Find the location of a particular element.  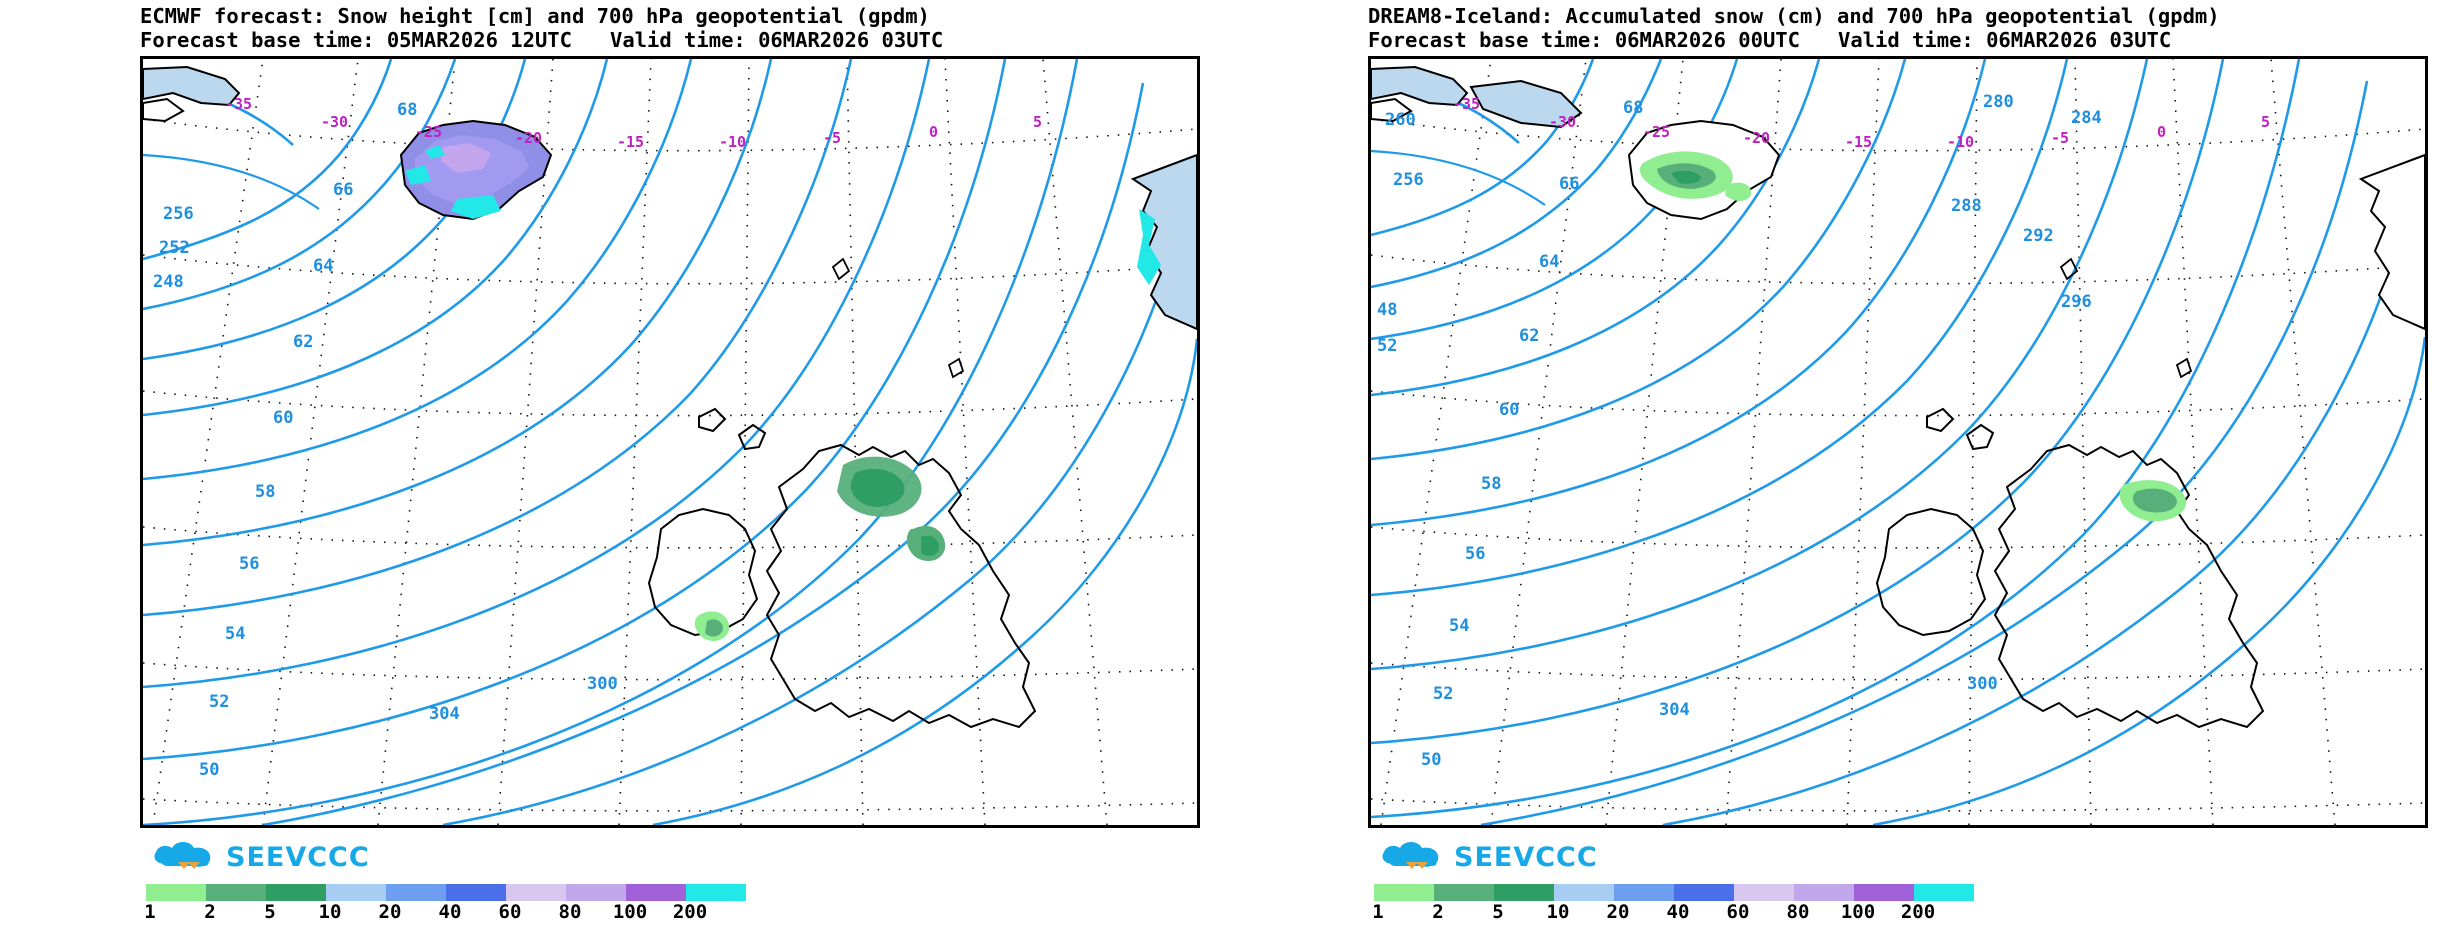

svg-text: -35 is located at coordinates (238, 104).